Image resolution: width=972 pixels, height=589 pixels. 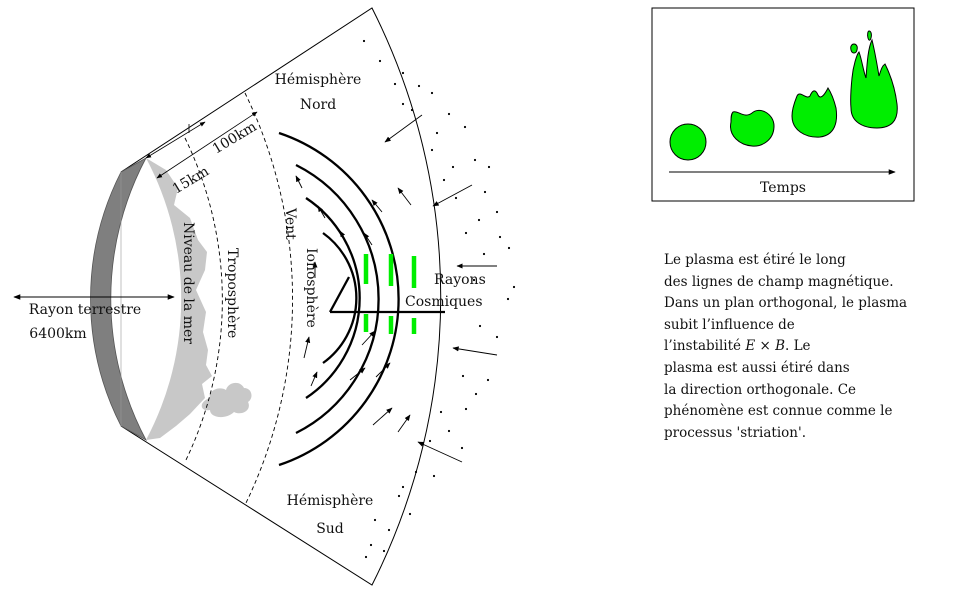 What do you see at coordinates (765, 346) in the screenshot?
I see `math-exb: E × B` at bounding box center [765, 346].